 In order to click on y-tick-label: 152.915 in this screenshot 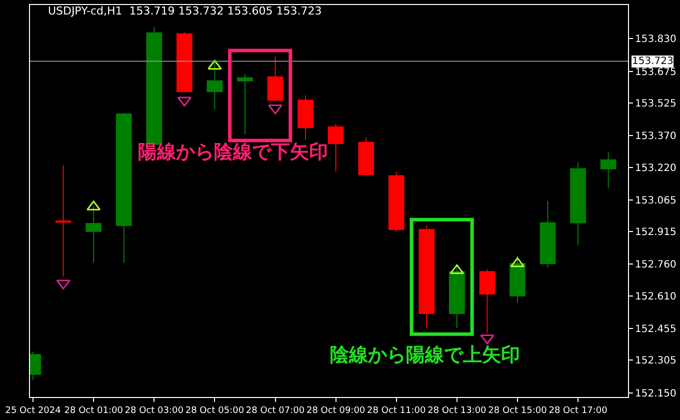, I will do `click(655, 232)`.